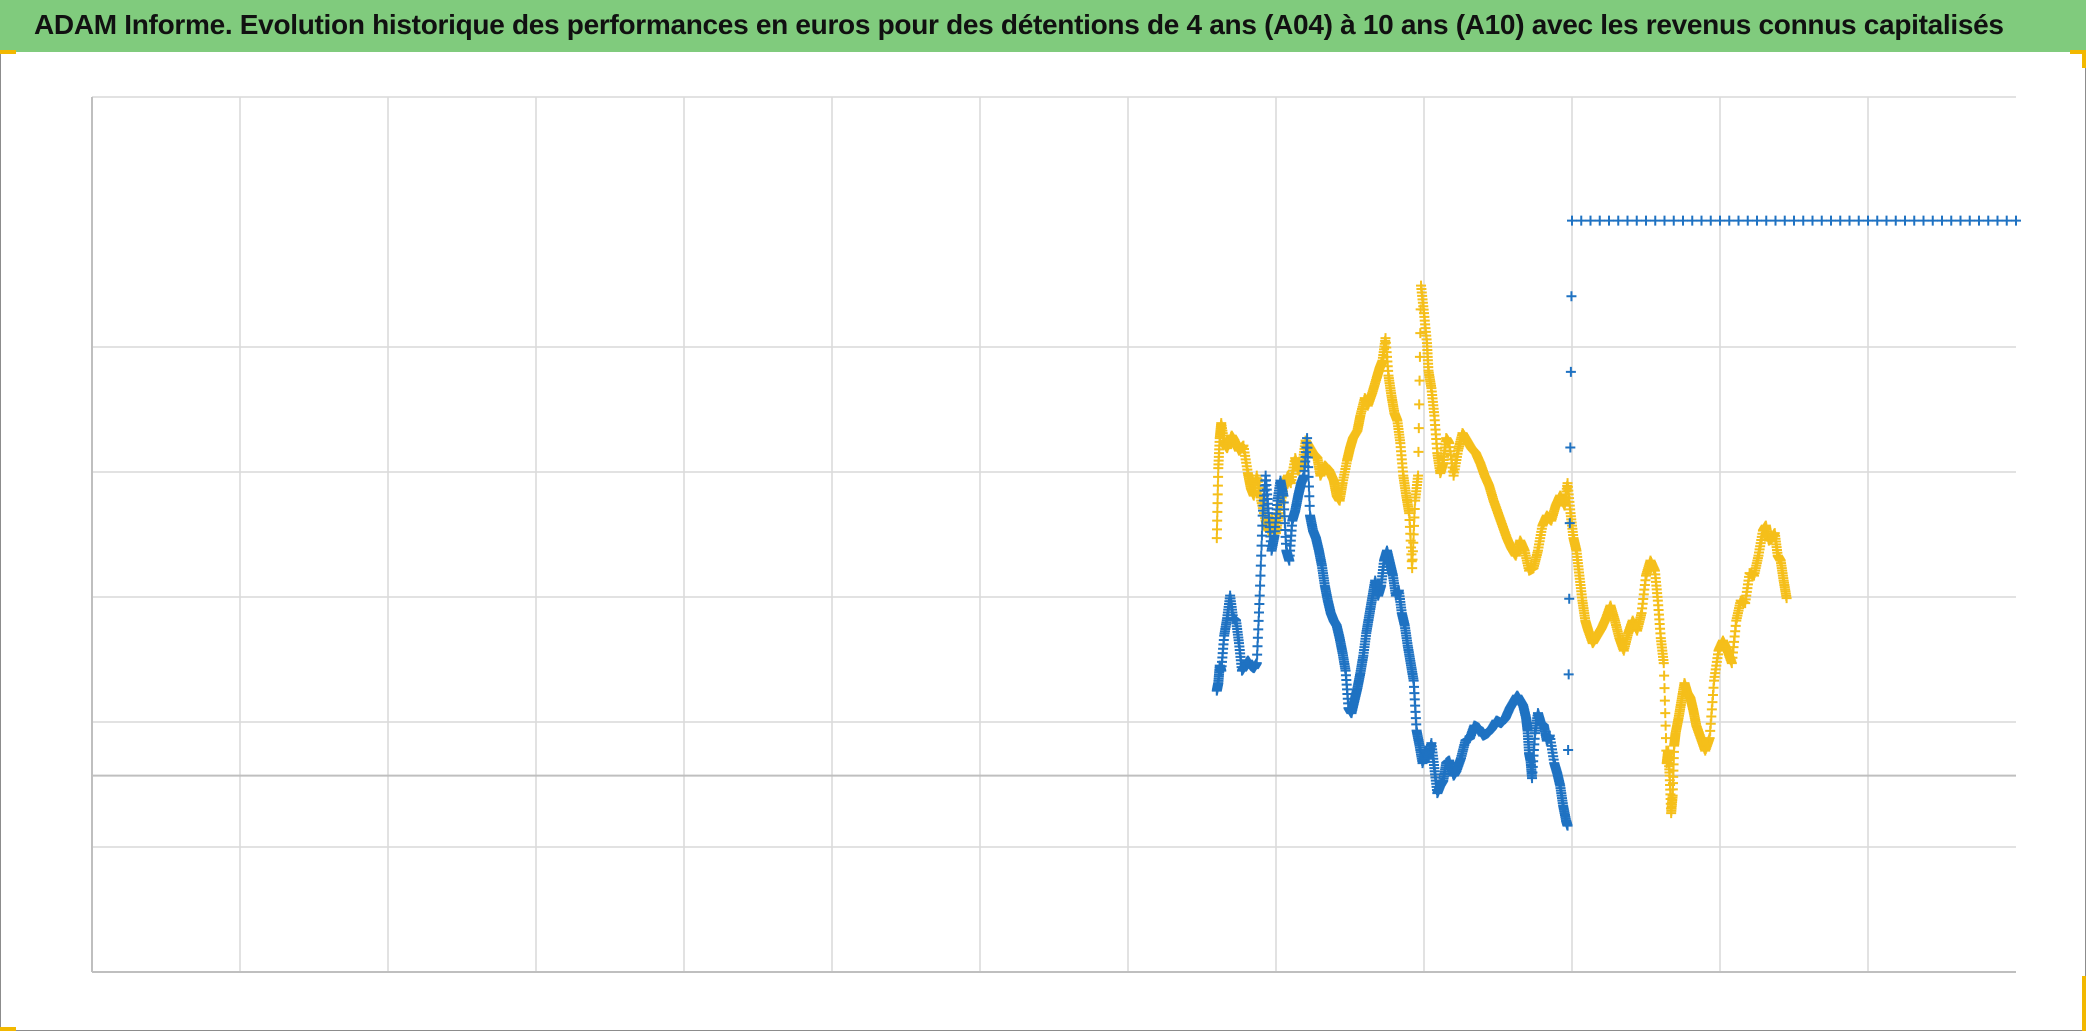 The height and width of the screenshot is (1031, 2086). I want to click on corner-accent-top-left, so click(8, 52).